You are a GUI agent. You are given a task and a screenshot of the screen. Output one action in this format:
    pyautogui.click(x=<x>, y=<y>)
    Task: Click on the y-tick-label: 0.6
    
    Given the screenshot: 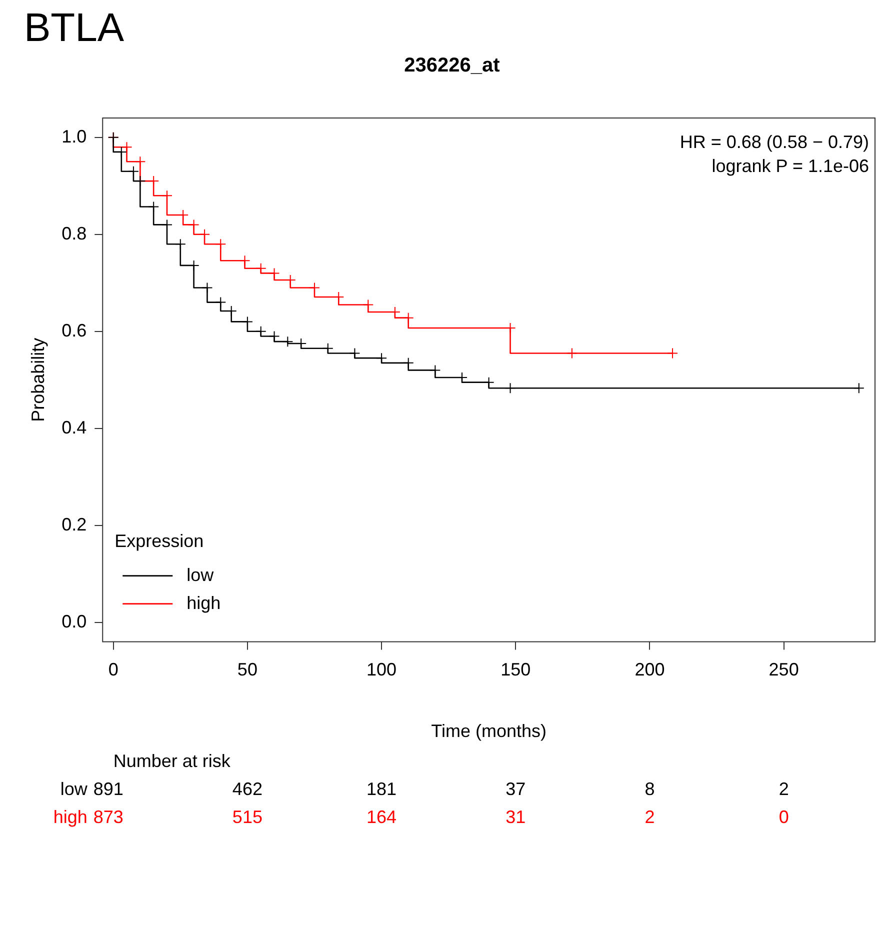 What is the action you would take?
    pyautogui.click(x=74, y=330)
    